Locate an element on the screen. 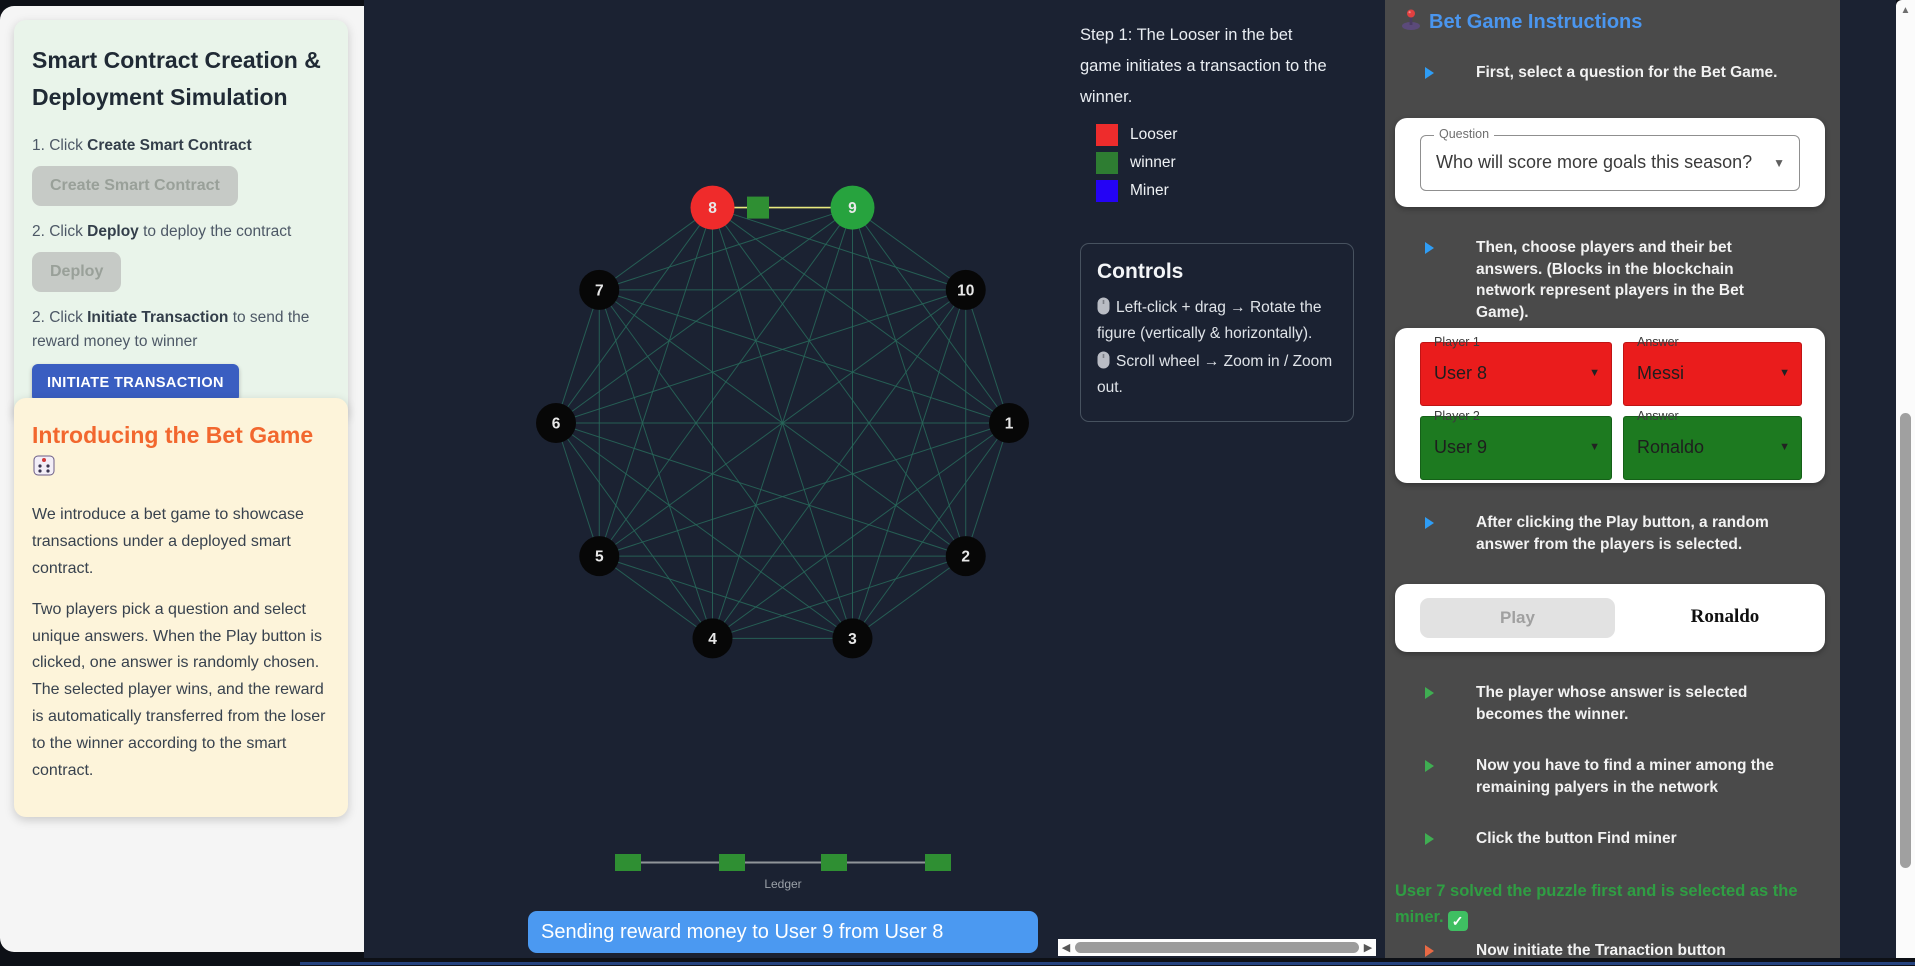  instruction-item-7: Now initiate the Tranaction button is located at coordinates (1610, 951).